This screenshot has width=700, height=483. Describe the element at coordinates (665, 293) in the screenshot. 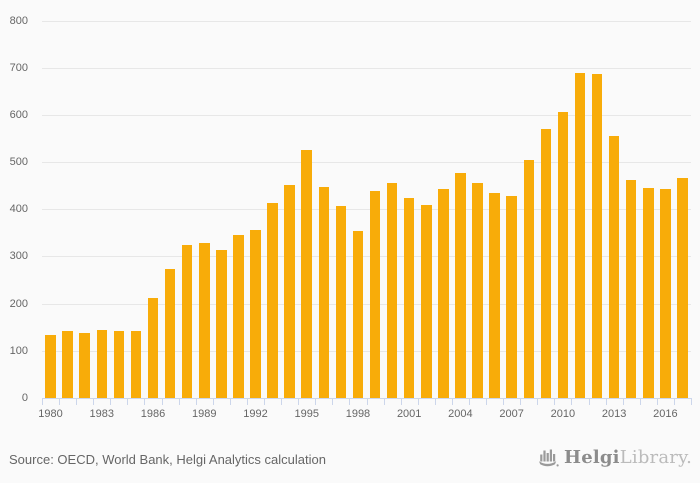

I see `bar-2016` at that location.